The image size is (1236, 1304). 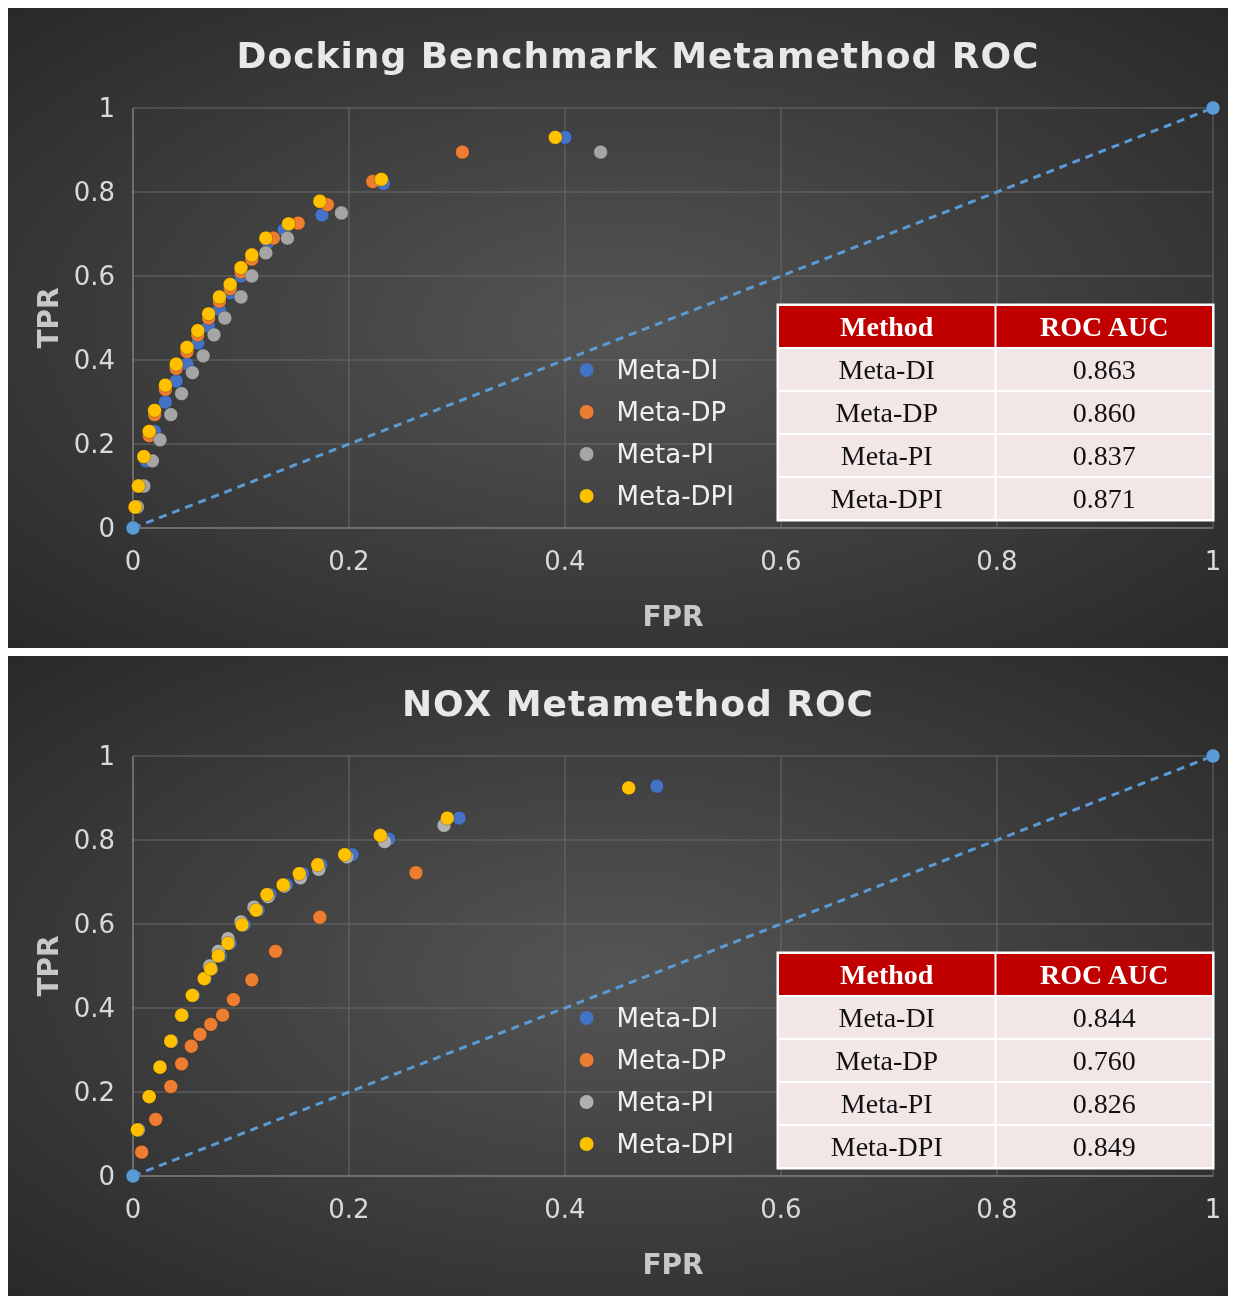 What do you see at coordinates (1104, 1061) in the screenshot?
I see `annotation: 0.760` at bounding box center [1104, 1061].